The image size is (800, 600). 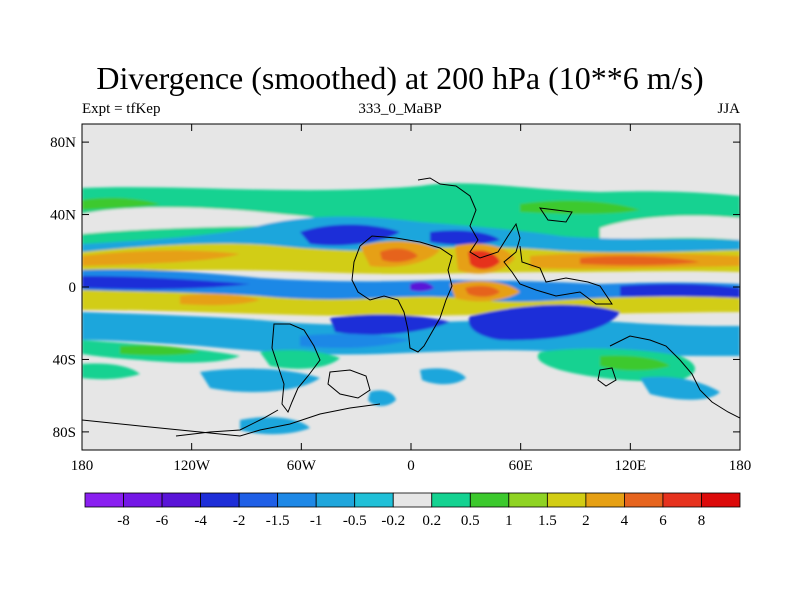 I want to click on lon-tick-label: 0, so click(x=411, y=466).